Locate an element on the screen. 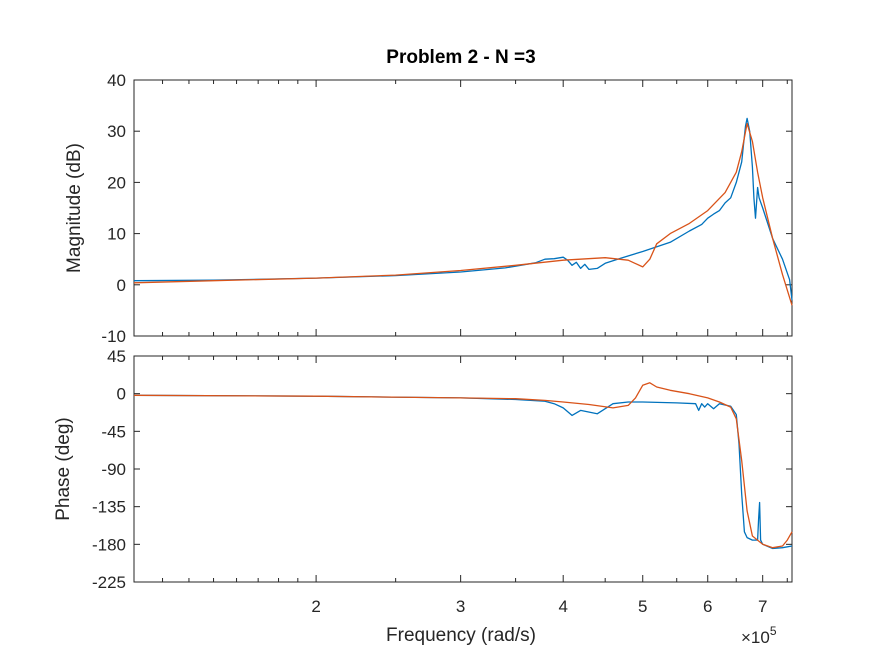  x-exponent-base: ×10 is located at coordinates (755, 637).